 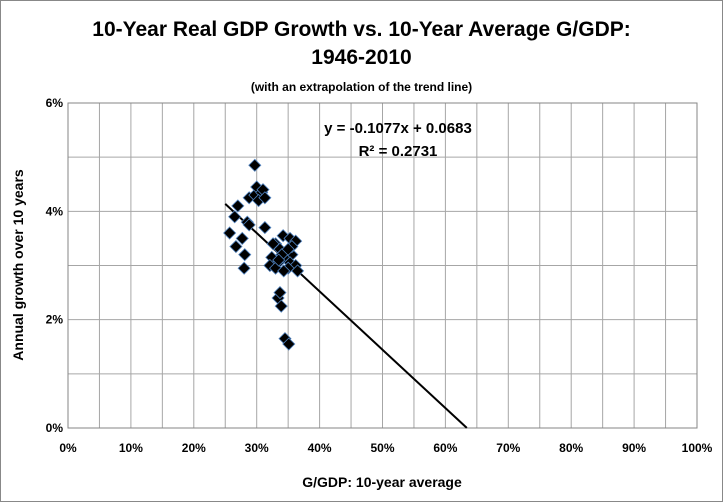 I want to click on chart-title-line2: 1946-2010, so click(x=361, y=57).